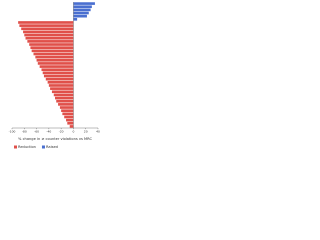 Image resolution: width=320 pixels, height=240 pixels. I want to click on x-tick-label: 20, so click(86, 132).